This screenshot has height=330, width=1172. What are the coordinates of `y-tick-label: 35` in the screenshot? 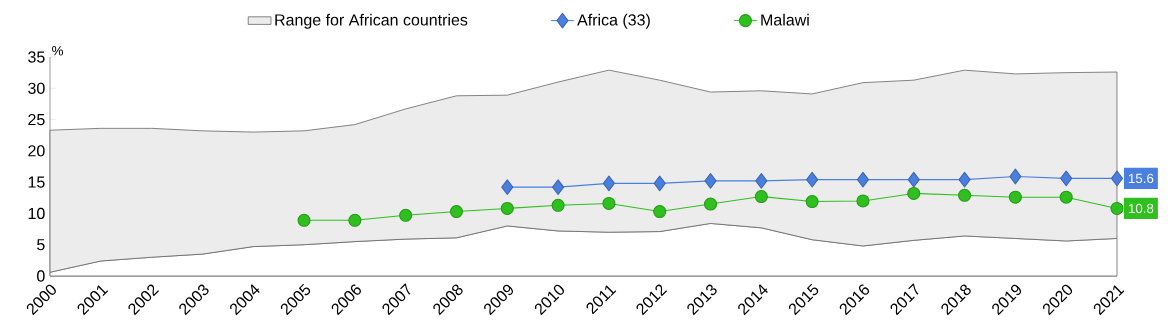 It's located at (36, 57).